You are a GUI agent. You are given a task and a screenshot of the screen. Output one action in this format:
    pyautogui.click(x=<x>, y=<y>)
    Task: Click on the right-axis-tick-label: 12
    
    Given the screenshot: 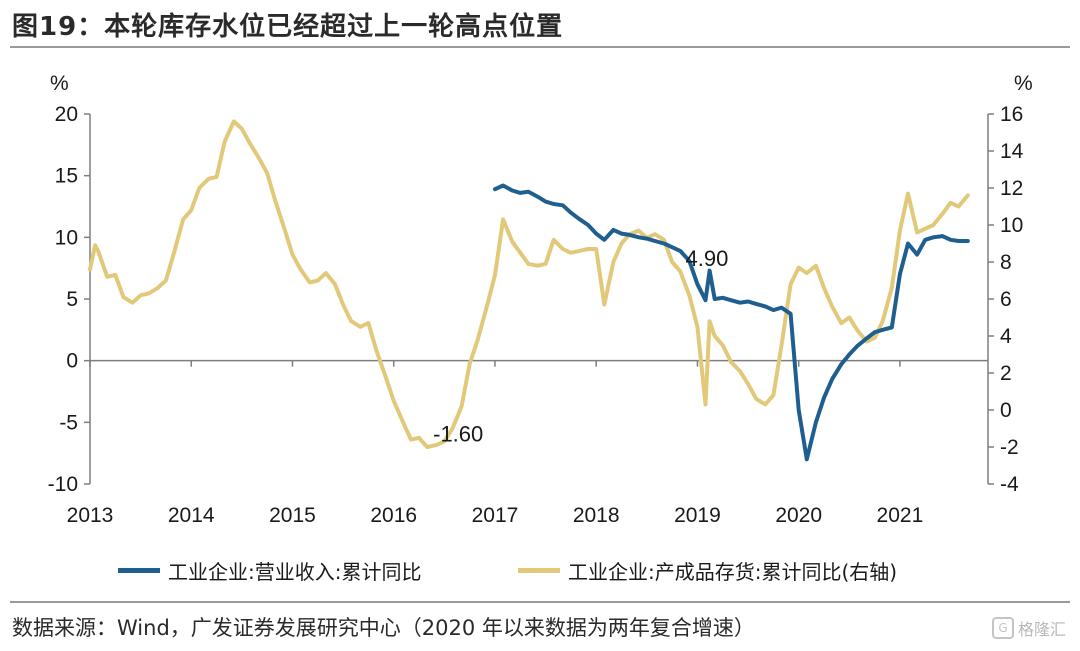 What is the action you would take?
    pyautogui.click(x=1011, y=188)
    